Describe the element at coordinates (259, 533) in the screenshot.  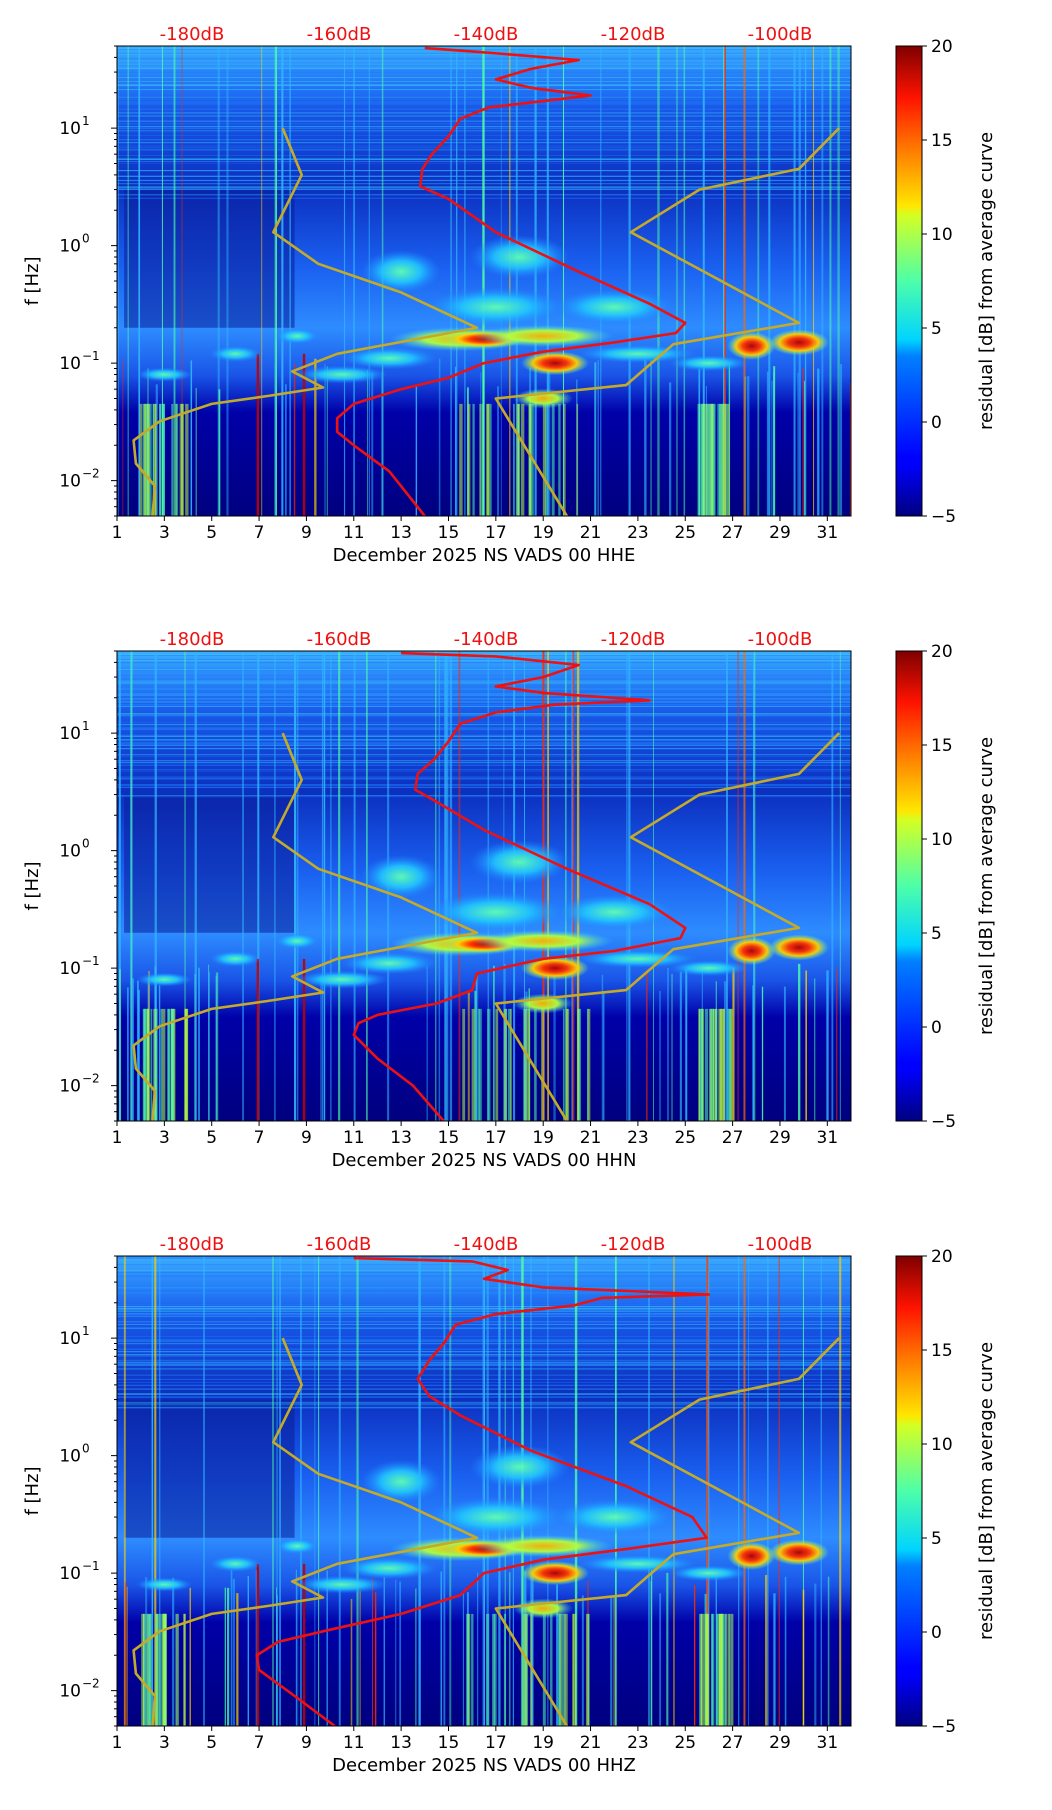
I see `x-tick-label: 7` at that location.